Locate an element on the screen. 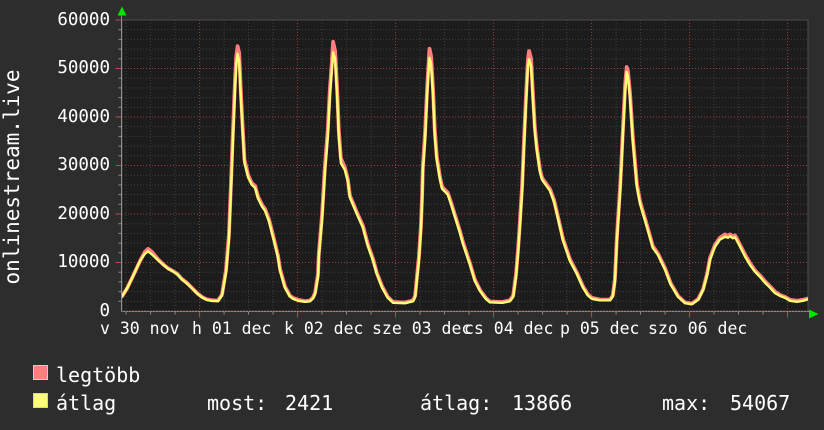 The image size is (824, 430). y-tick-label: 50000 is located at coordinates (83, 68).